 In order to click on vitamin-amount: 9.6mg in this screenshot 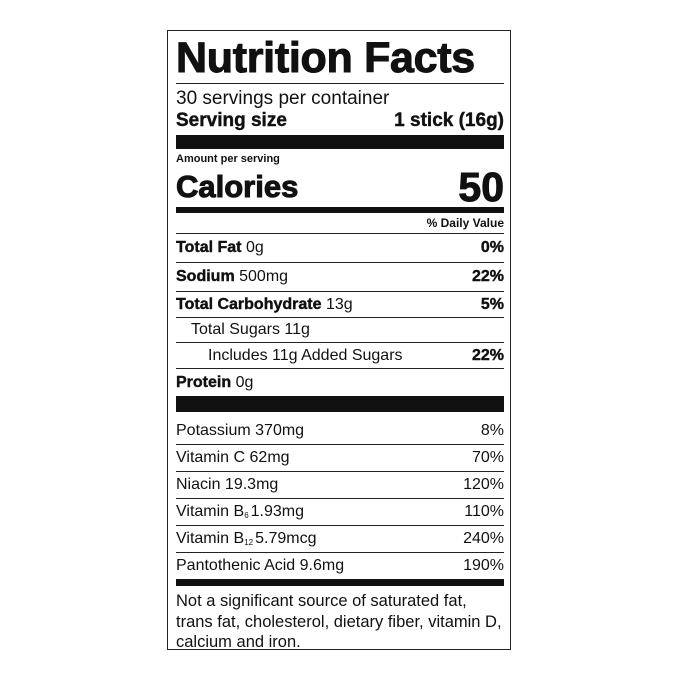, I will do `click(322, 565)`.